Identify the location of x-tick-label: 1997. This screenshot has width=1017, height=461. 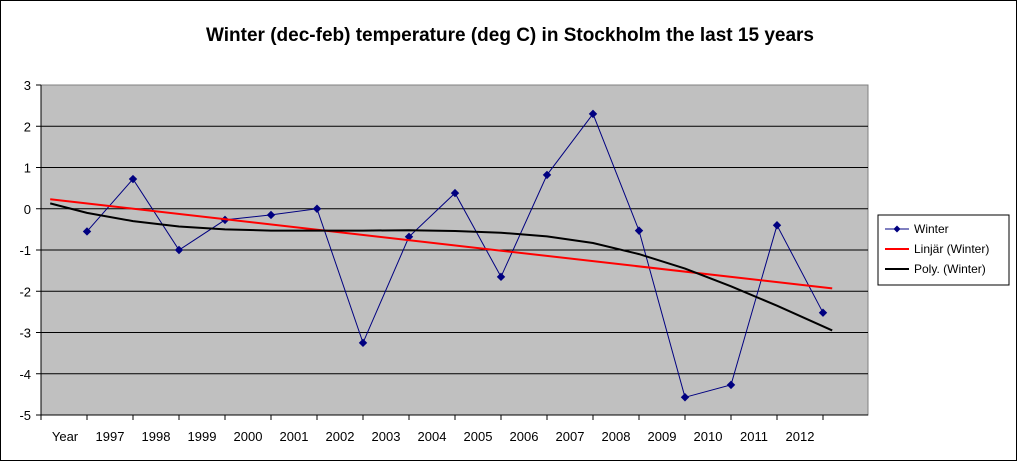
(110, 436).